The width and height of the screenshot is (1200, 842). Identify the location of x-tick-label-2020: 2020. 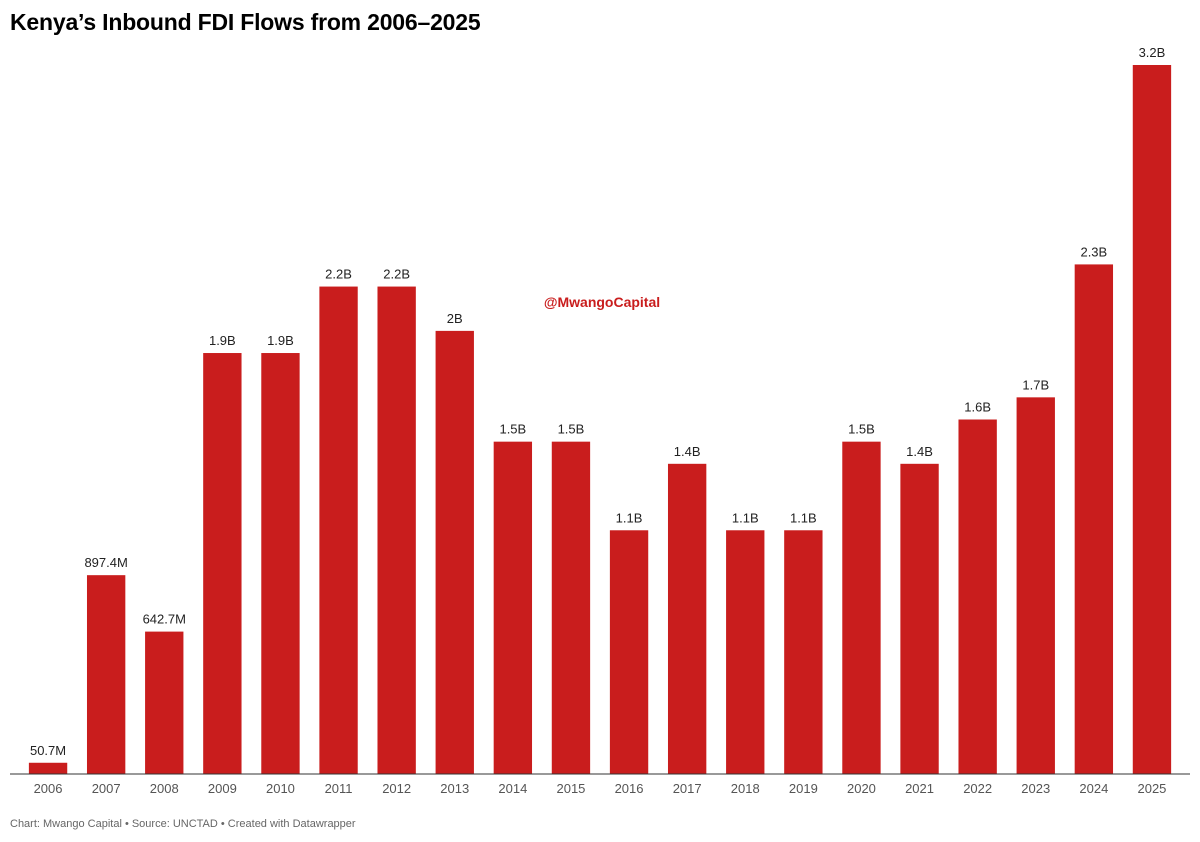
(861, 788).